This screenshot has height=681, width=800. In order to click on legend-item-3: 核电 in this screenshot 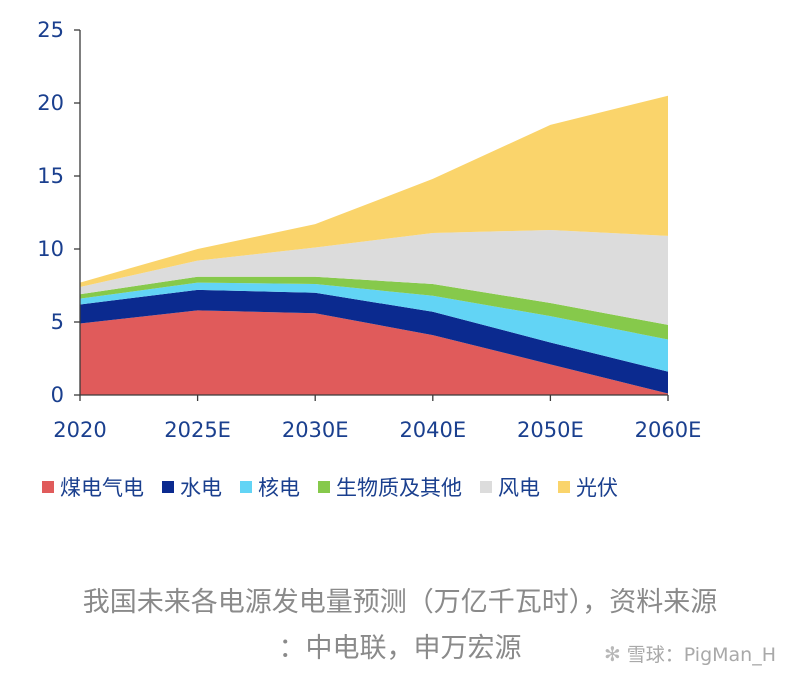, I will do `click(270, 487)`.